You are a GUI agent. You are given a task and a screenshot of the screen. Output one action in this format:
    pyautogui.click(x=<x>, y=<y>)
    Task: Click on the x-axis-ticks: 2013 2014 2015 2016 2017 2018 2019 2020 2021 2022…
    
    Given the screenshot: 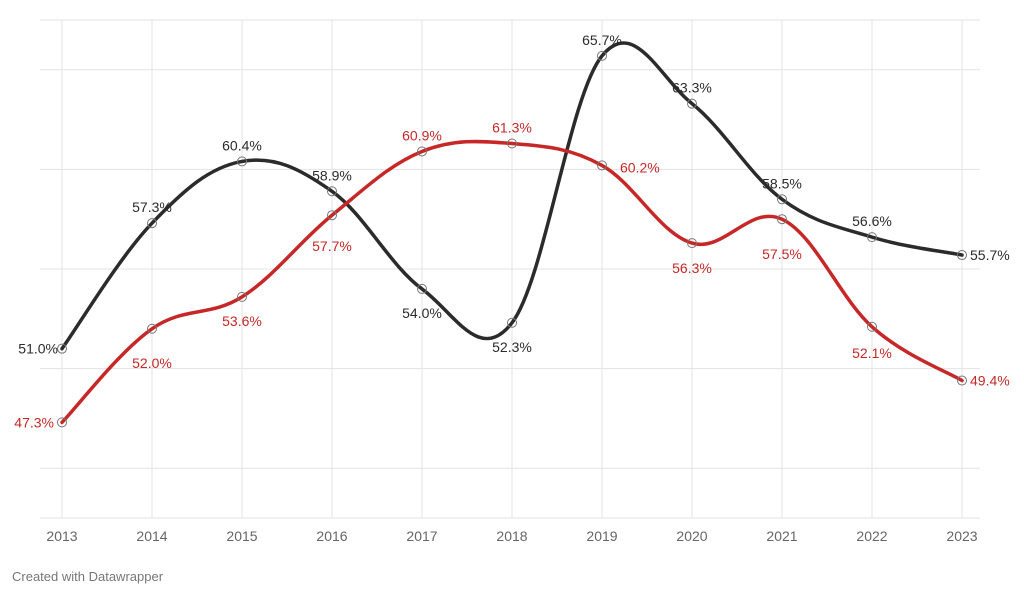 What is the action you would take?
    pyautogui.click(x=511, y=536)
    